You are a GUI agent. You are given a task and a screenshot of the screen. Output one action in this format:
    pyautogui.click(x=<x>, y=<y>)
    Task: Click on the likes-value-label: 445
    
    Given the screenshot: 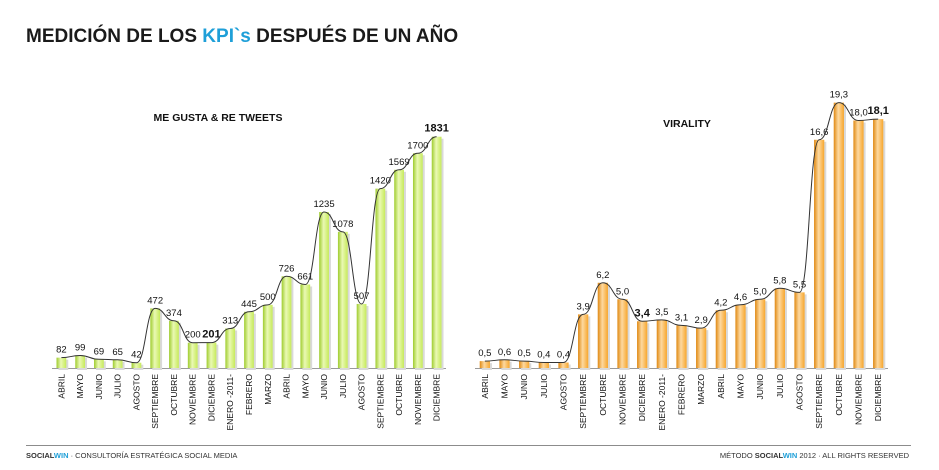 What is the action you would take?
    pyautogui.click(x=249, y=304)
    